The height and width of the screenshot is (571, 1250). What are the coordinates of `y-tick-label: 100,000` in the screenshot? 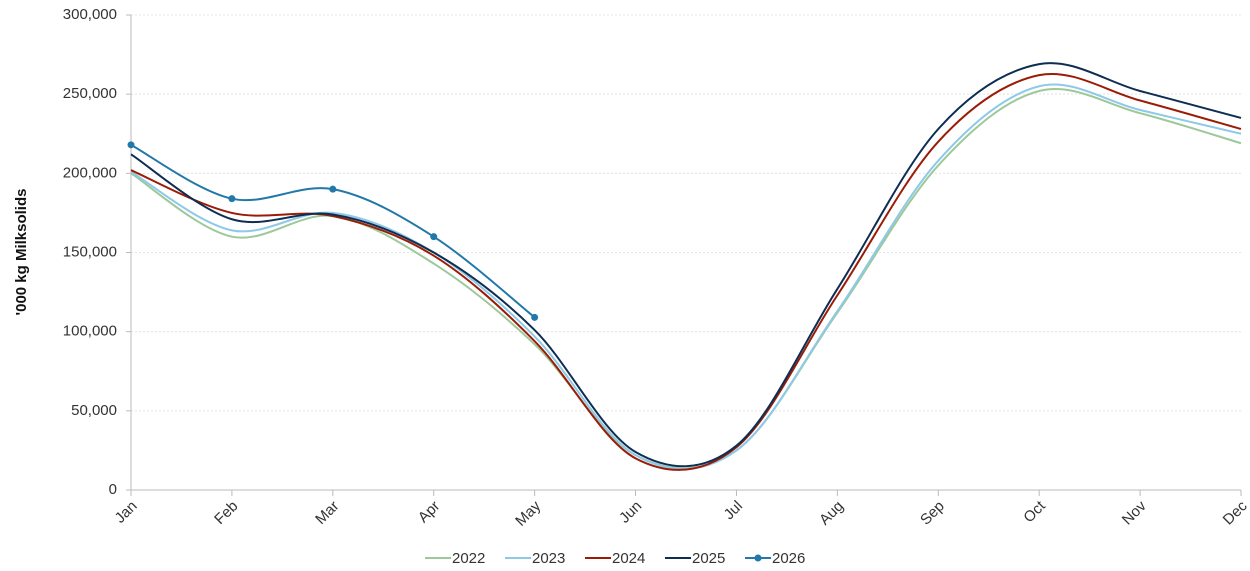 It's located at (90, 331).